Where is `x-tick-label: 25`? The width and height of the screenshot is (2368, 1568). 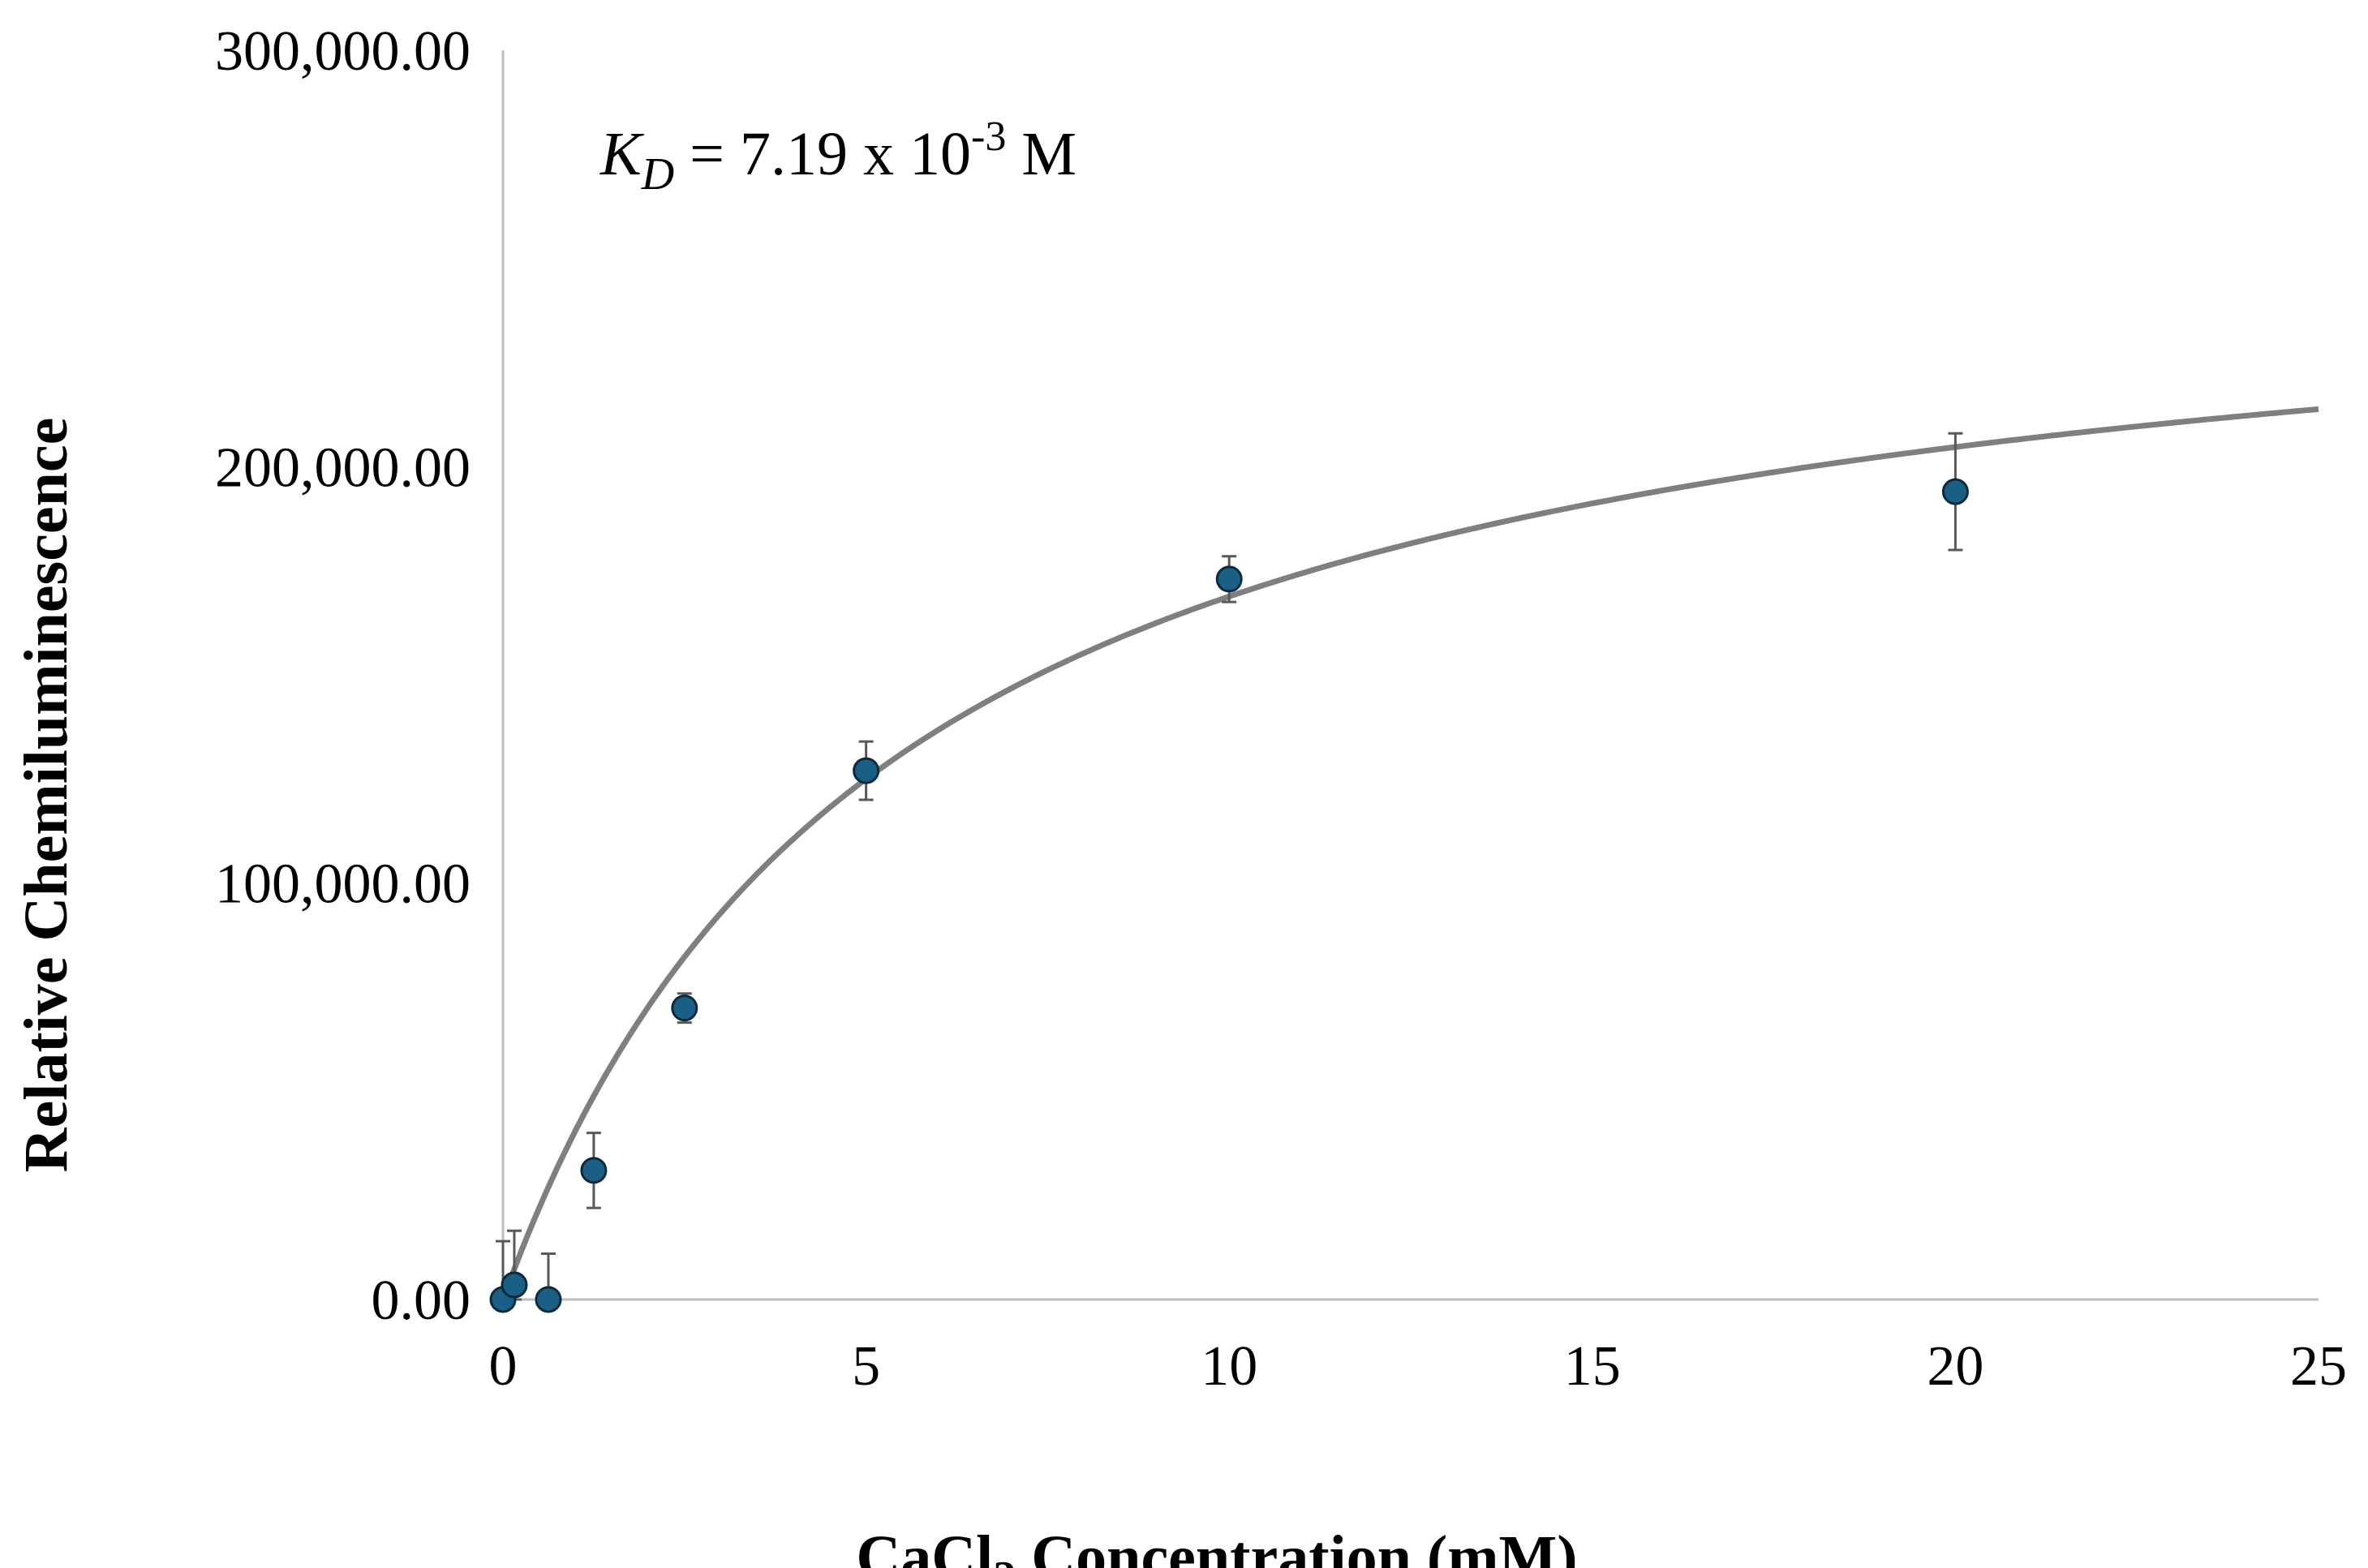 x-tick-label: 25 is located at coordinates (2318, 1366).